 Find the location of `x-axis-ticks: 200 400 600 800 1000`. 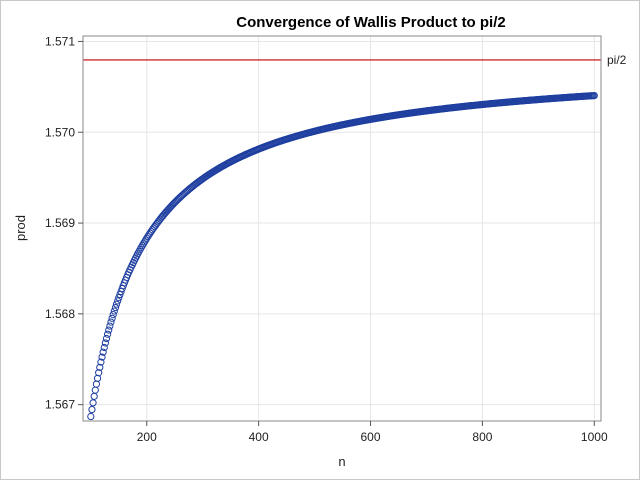

x-axis-ticks: 200 400 600 800 1000 is located at coordinates (372, 432).